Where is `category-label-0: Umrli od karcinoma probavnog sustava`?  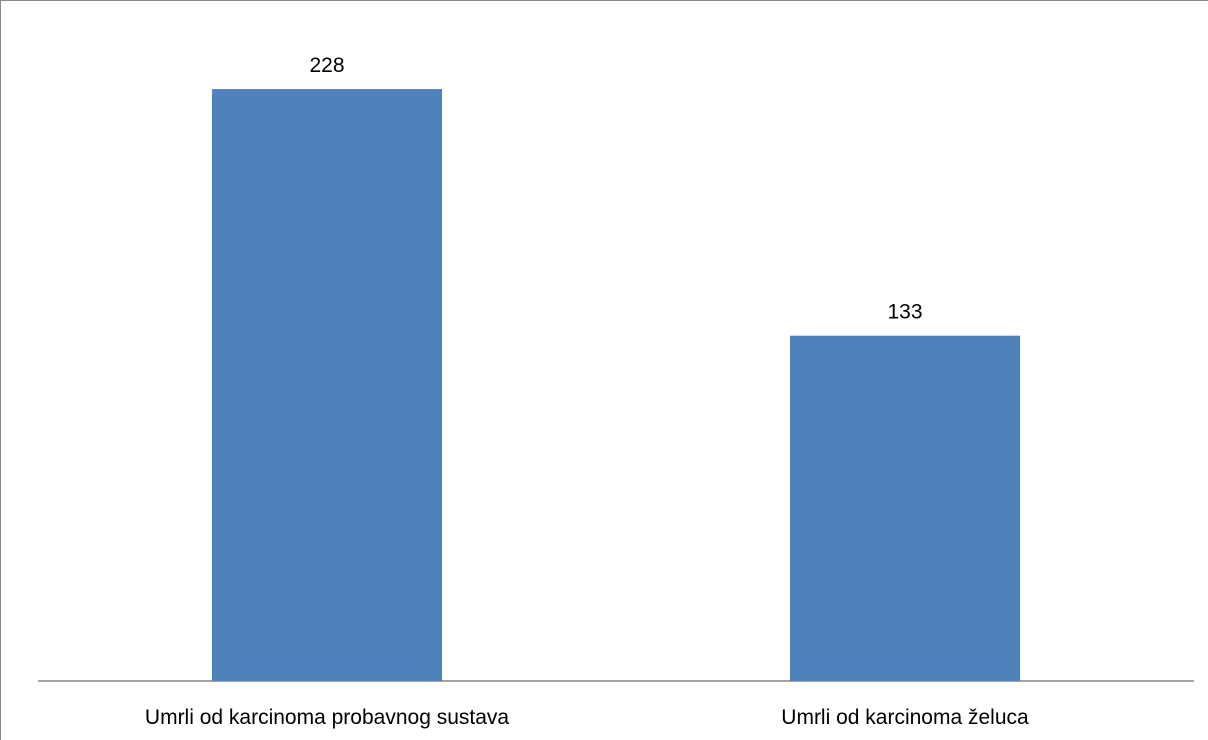 category-label-0: Umrli od karcinoma probavnog sustava is located at coordinates (327, 717).